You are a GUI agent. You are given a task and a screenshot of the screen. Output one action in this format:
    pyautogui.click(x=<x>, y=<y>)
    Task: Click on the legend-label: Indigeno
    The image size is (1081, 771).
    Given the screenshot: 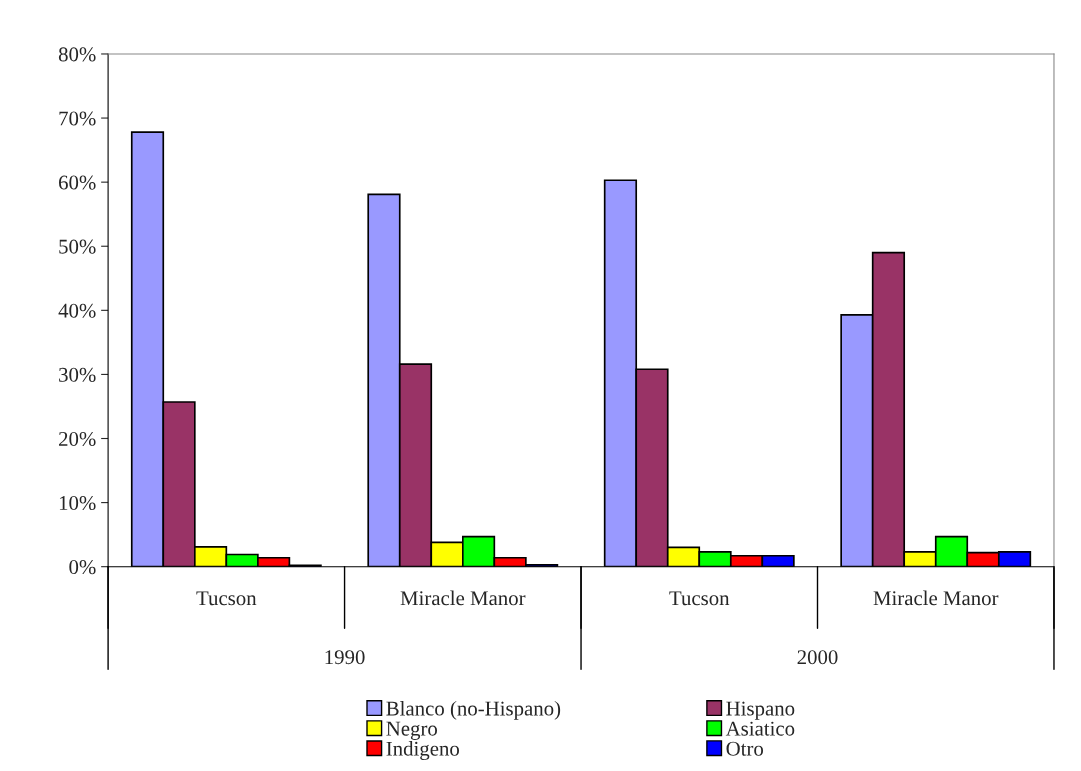 What is the action you would take?
    pyautogui.click(x=423, y=751)
    